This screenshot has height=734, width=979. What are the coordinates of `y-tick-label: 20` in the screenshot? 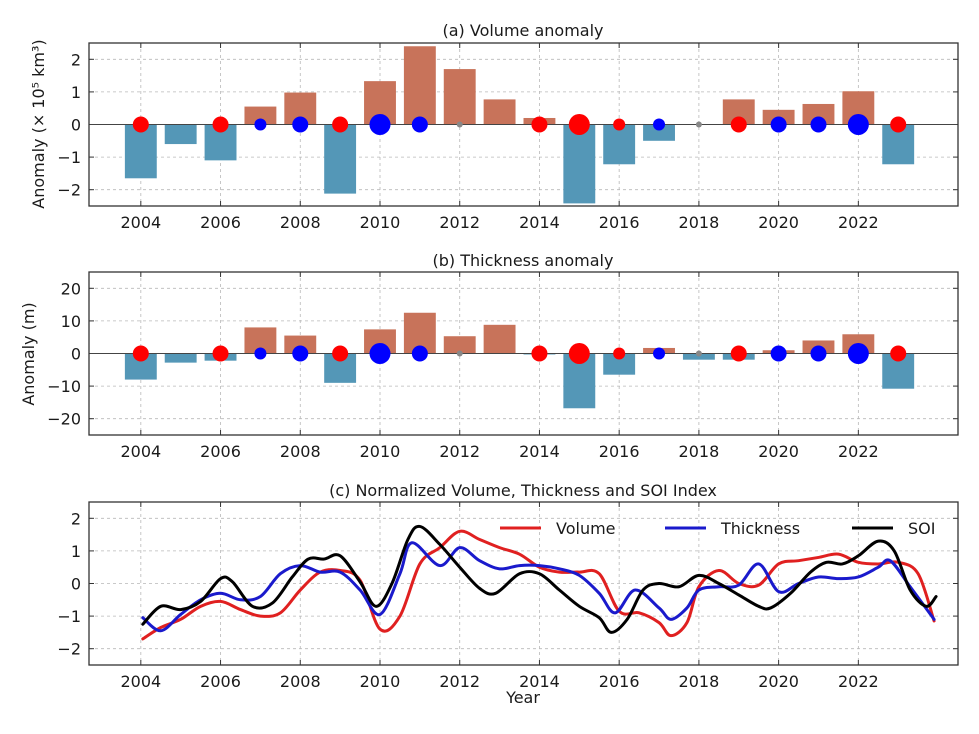 It's located at (71, 288).